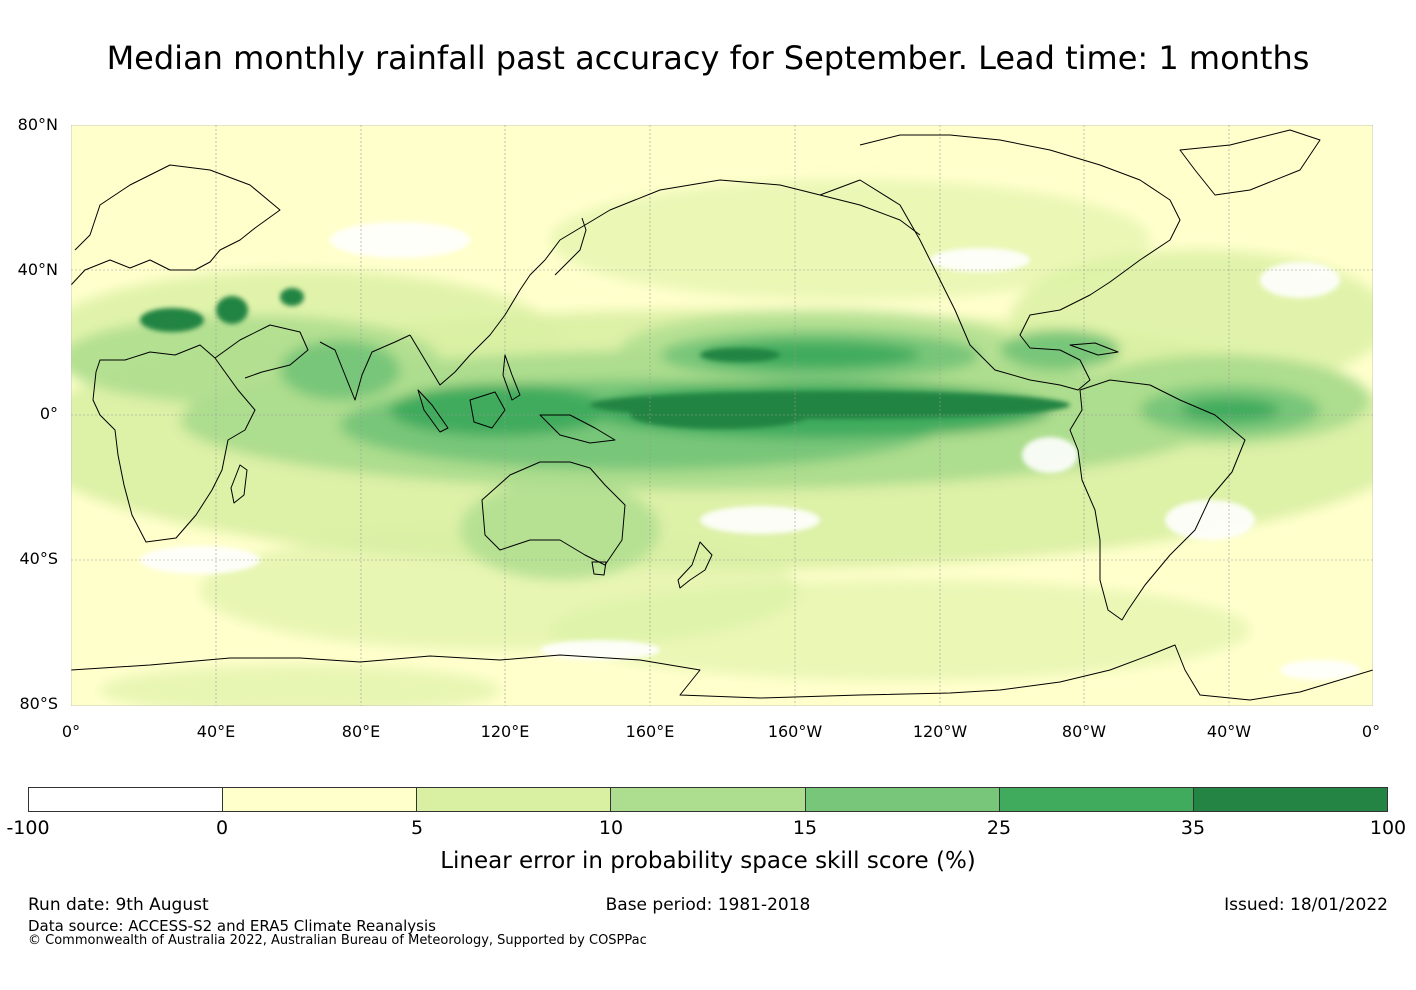  Describe the element at coordinates (1000, 262) in the screenshot. I see `coastline-north-america` at that location.